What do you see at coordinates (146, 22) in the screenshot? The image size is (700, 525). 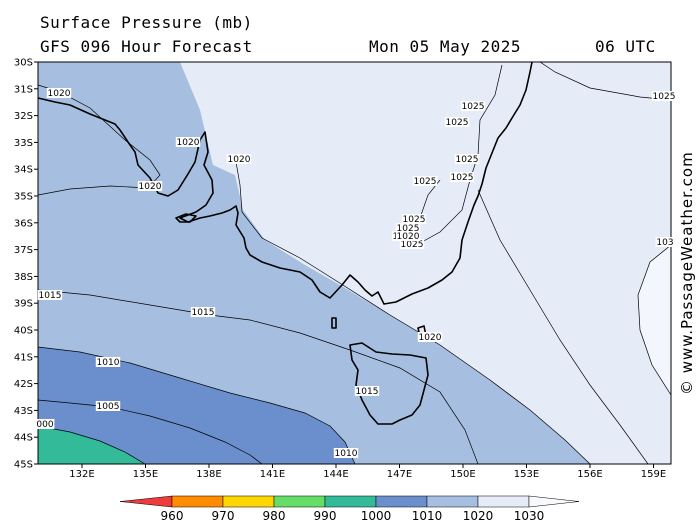 I see `chart-title: Surface Pressure (mb)` at bounding box center [146, 22].